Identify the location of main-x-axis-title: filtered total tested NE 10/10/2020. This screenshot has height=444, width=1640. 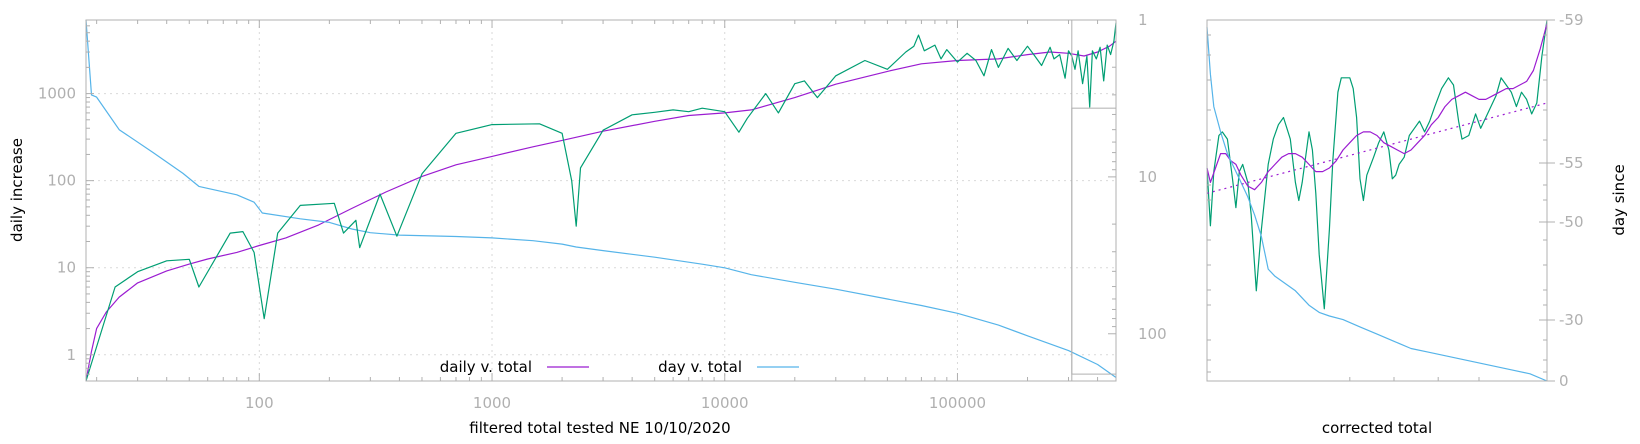
(599, 428).